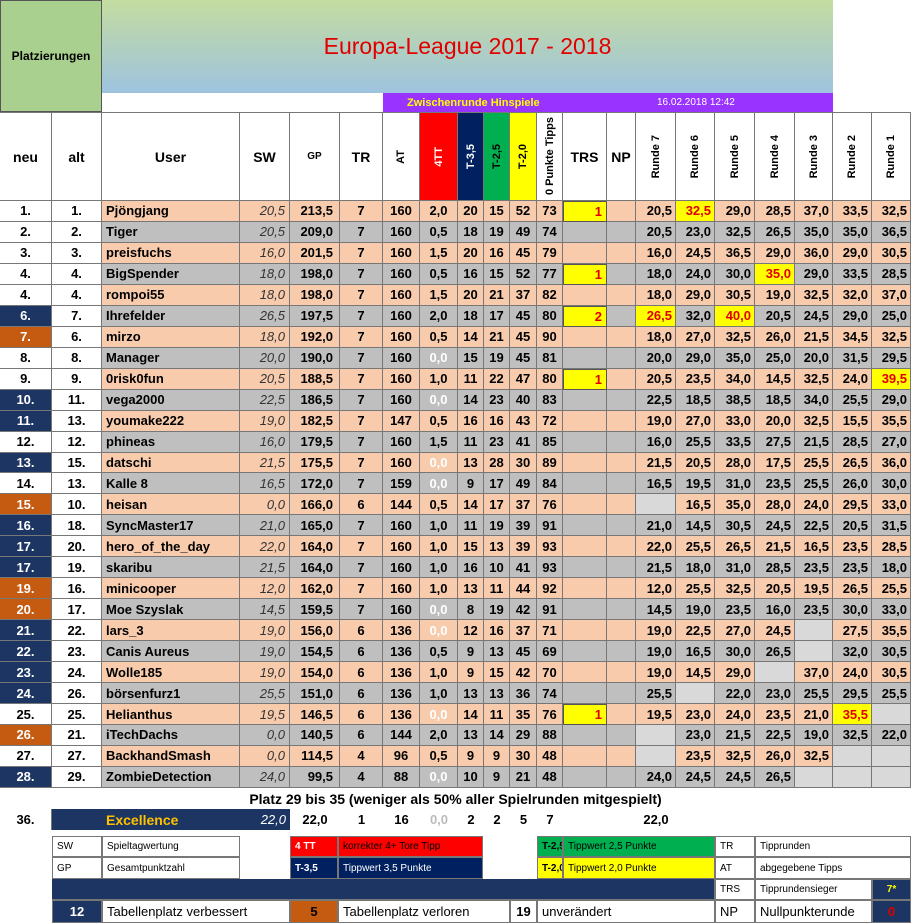  Describe the element at coordinates (77, 526) in the screenshot. I see `table-cell: 18.` at that location.